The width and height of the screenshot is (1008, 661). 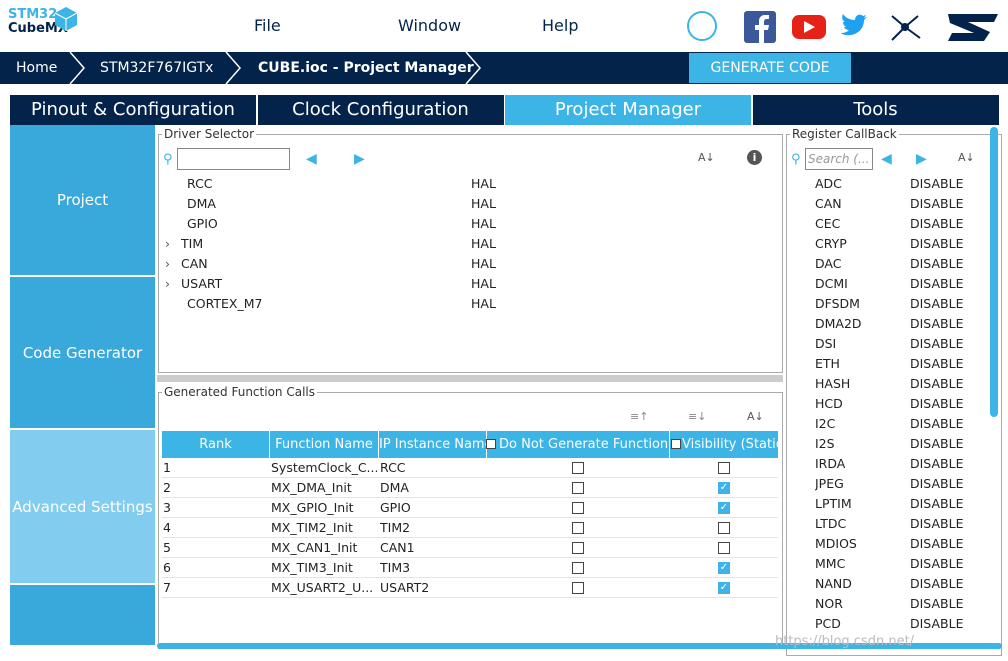 I want to click on sidebar-fill, so click(x=82, y=615).